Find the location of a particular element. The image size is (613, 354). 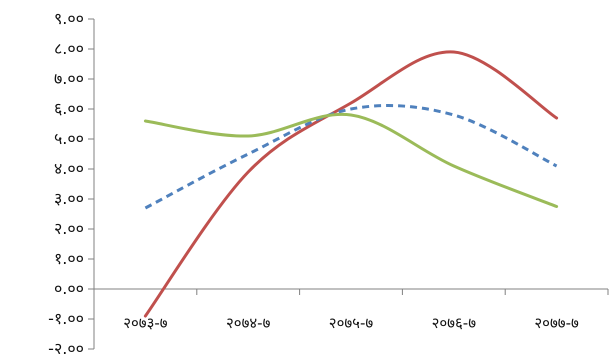

y-tick-label: ८.०० is located at coordinates (69, 48).